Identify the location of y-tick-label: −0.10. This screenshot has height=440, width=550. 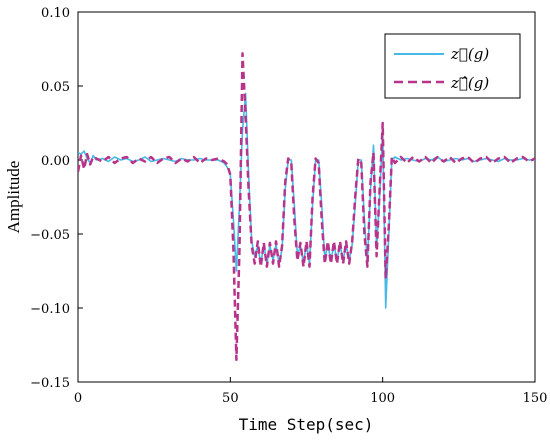
(50, 309).